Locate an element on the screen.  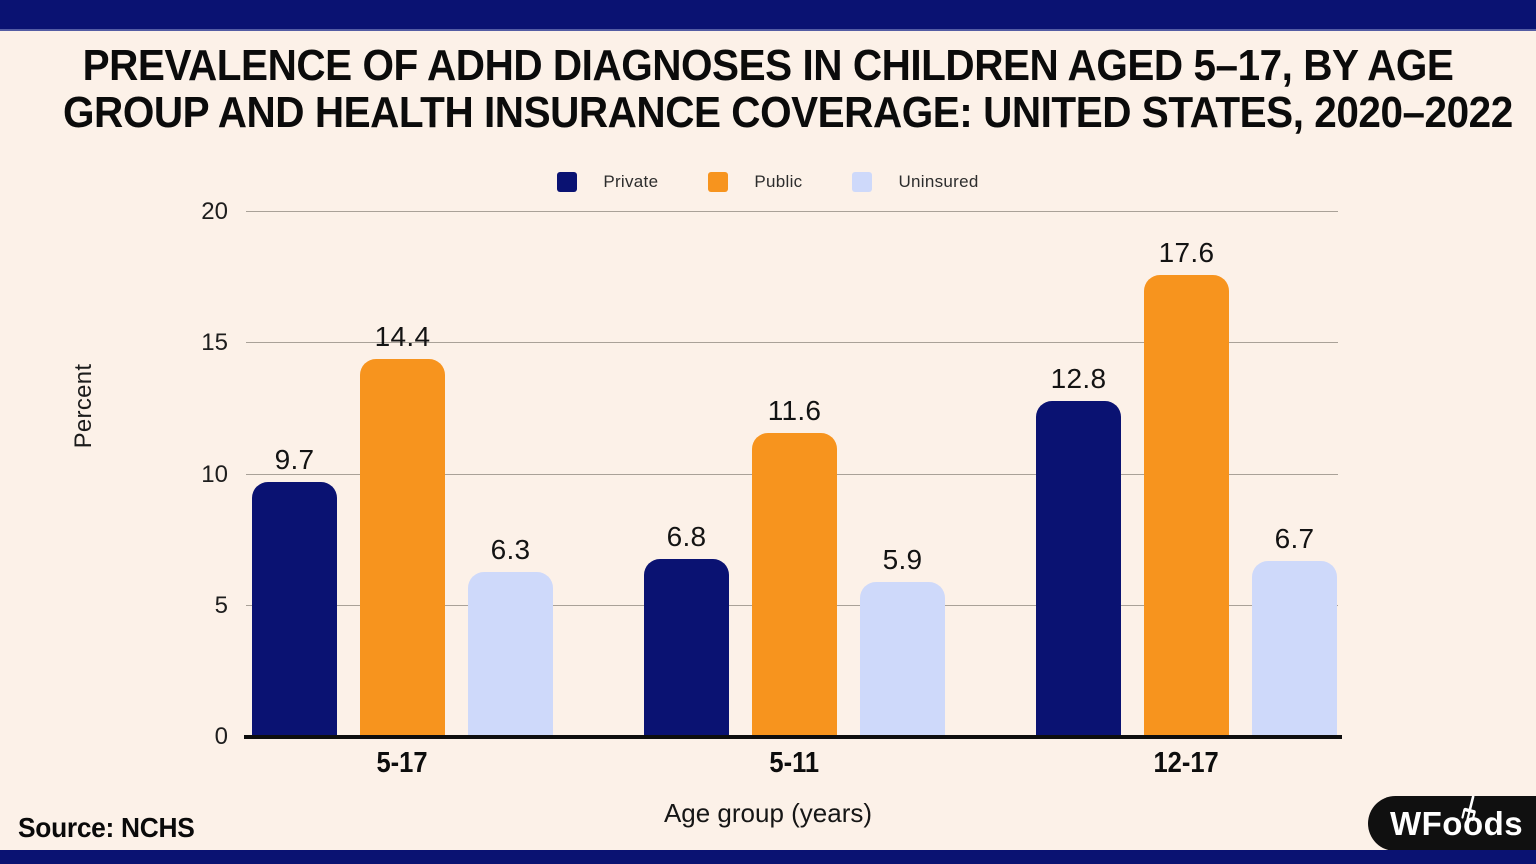
fork-icon is located at coordinates (1468, 808).